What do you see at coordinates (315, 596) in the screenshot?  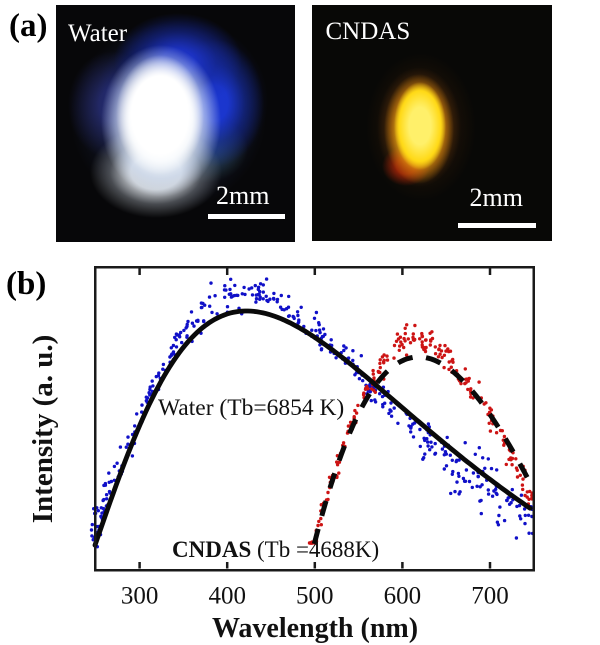 I see `svg-text: 500` at bounding box center [315, 596].